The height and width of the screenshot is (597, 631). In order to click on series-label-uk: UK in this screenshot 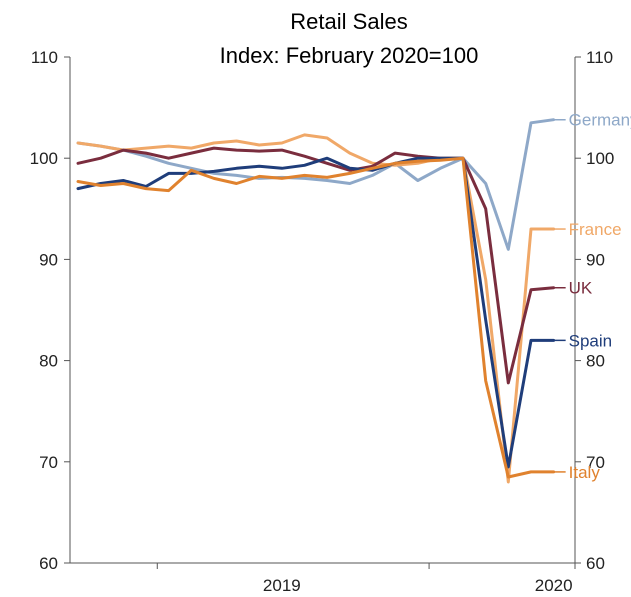, I will do `click(581, 288)`.